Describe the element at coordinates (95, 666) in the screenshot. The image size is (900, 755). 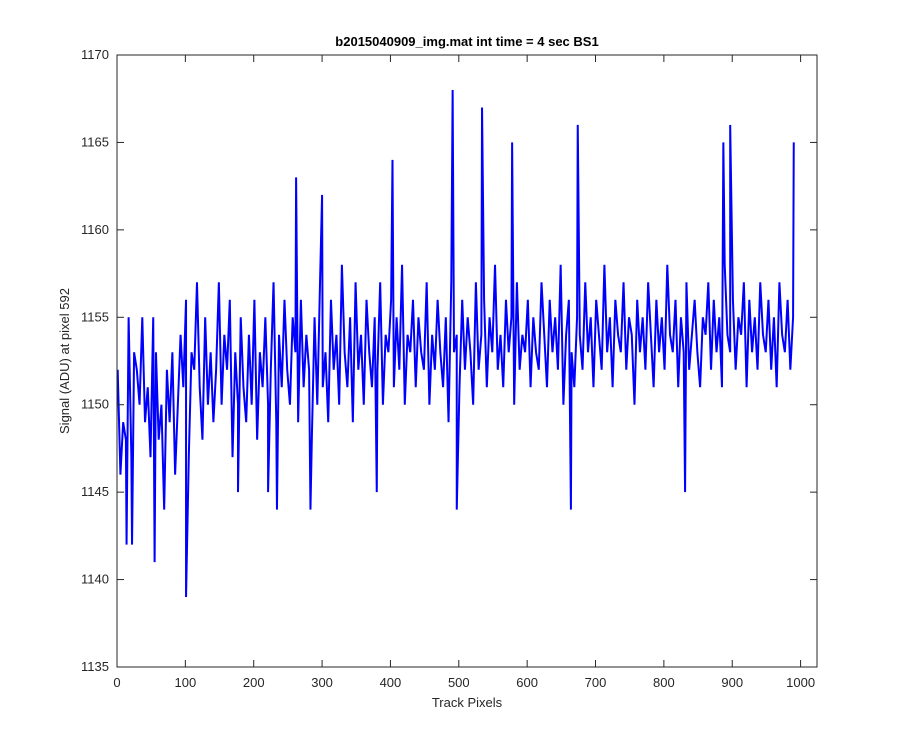
I see `y-tick-label-1135: 1135` at that location.